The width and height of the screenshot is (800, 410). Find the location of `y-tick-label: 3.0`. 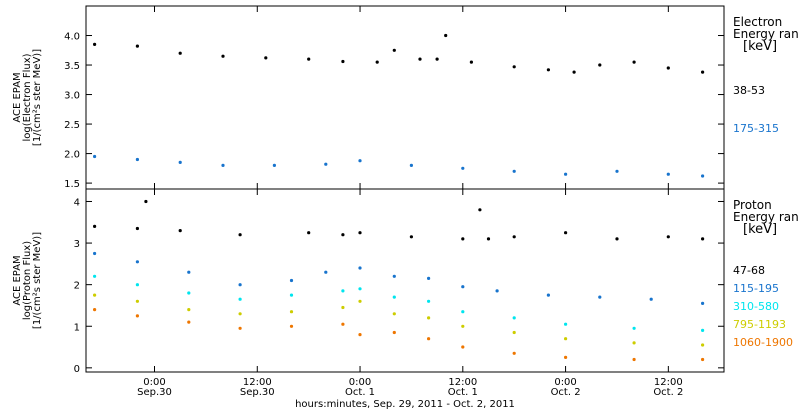

y-tick-label: 3.0 is located at coordinates (72, 96).